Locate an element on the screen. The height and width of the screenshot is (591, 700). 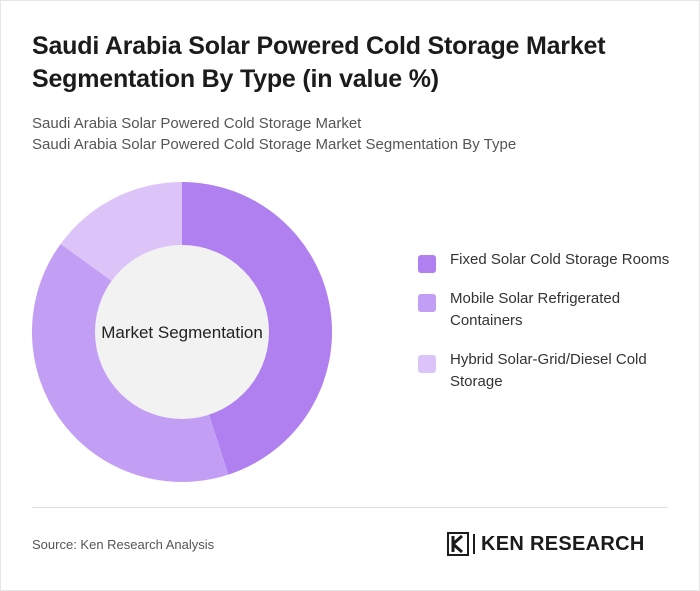
donut-center-label: Market Segmentation is located at coordinates (182, 332).